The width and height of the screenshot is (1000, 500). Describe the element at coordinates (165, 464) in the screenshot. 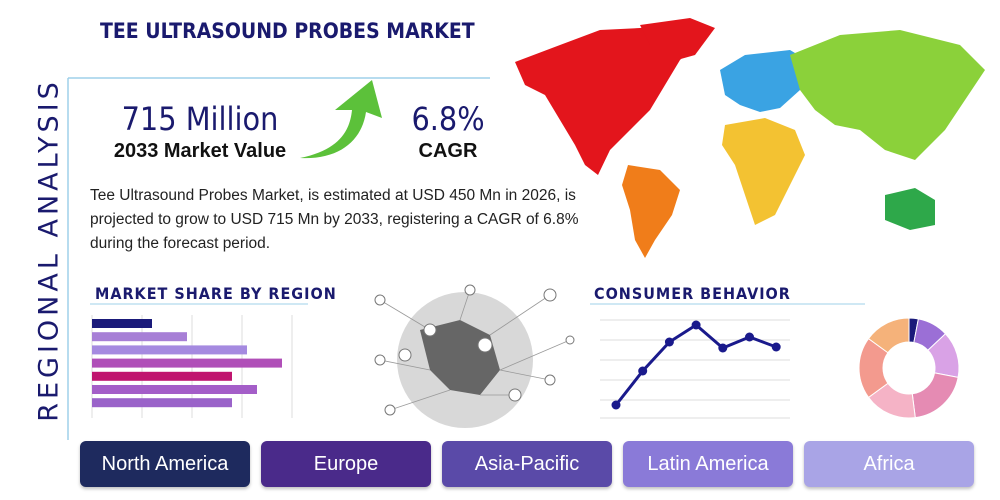

I see `region-button: North America` at that location.